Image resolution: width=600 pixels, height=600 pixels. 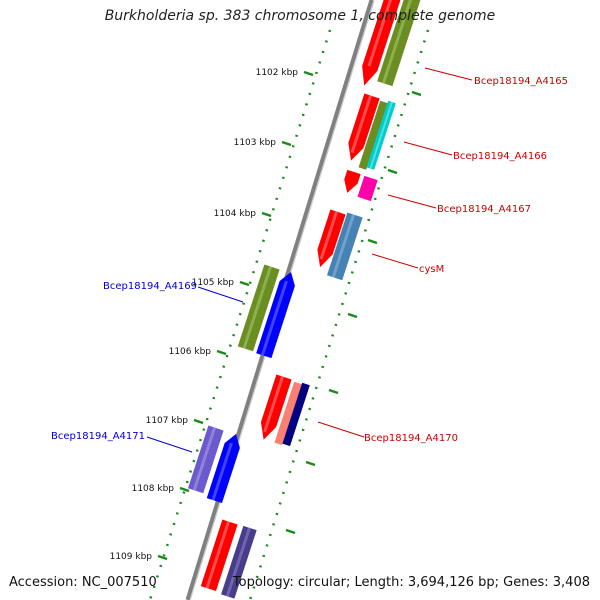 I want to click on tick-label-6: 1108 kbp, so click(x=153, y=489).